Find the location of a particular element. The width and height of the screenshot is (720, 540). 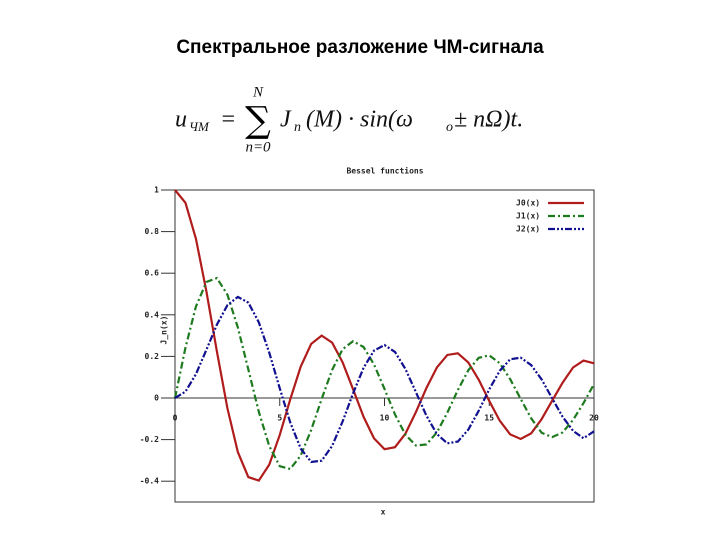

legend-label: J0(x) is located at coordinates (528, 203).